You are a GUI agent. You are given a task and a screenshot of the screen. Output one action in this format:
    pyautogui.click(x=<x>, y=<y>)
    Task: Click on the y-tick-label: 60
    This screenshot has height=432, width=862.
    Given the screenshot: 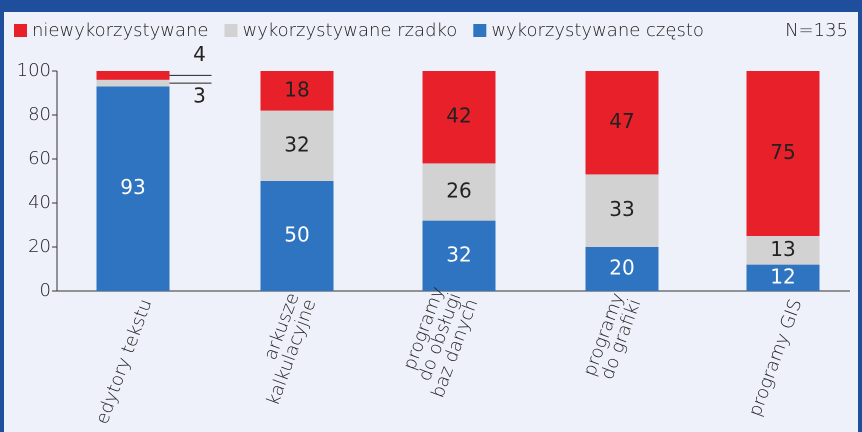 What is the action you would take?
    pyautogui.click(x=39, y=158)
    